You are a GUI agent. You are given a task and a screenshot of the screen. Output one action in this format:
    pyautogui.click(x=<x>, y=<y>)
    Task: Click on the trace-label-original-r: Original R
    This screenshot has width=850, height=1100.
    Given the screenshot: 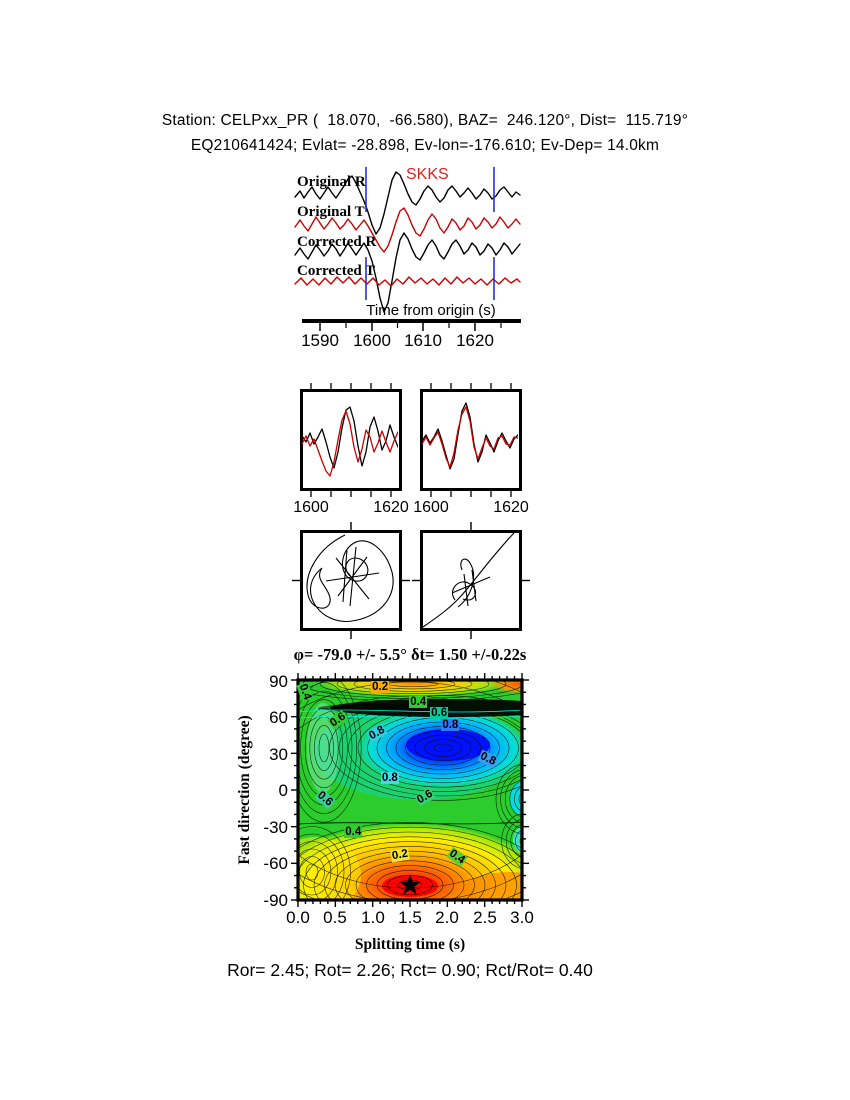 What is the action you would take?
    pyautogui.click(x=331, y=182)
    